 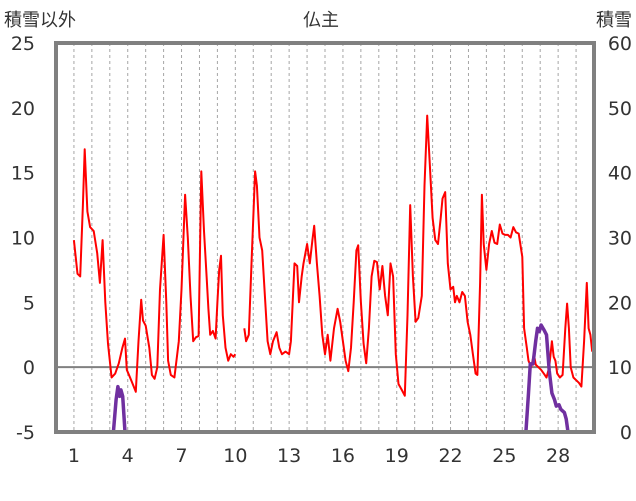 I want to click on x-tick-7: 7, so click(x=181, y=456).